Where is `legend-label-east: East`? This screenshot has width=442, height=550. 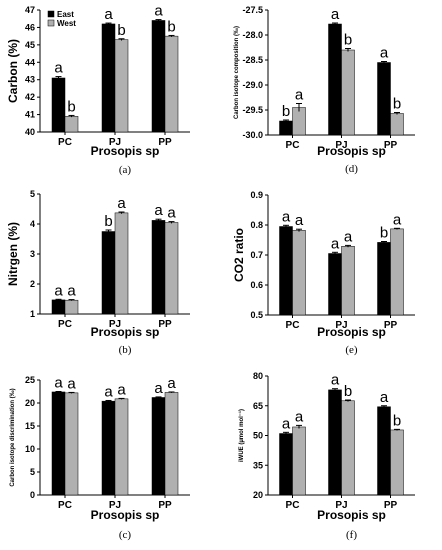 legend-label-east: East is located at coordinates (65, 14).